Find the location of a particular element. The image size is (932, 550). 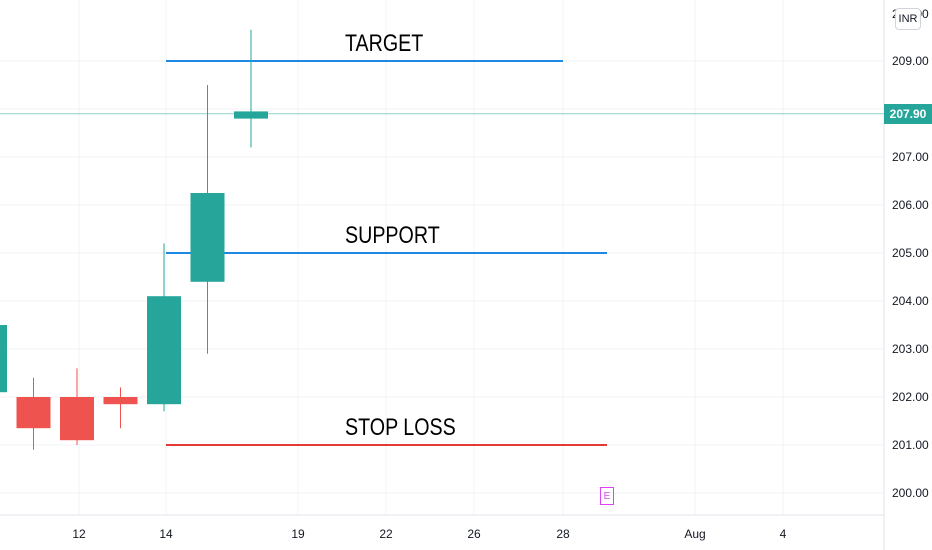

time-axis-label: 26 is located at coordinates (474, 534).